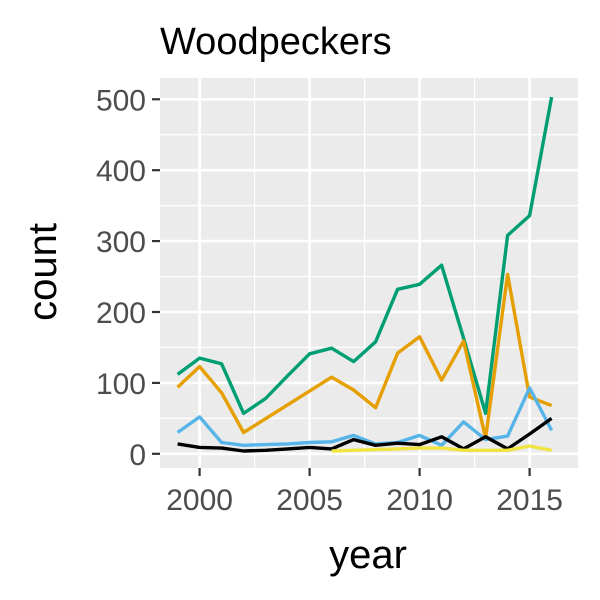  Describe the element at coordinates (121, 100) in the screenshot. I see `y-tick-label: 500` at that location.